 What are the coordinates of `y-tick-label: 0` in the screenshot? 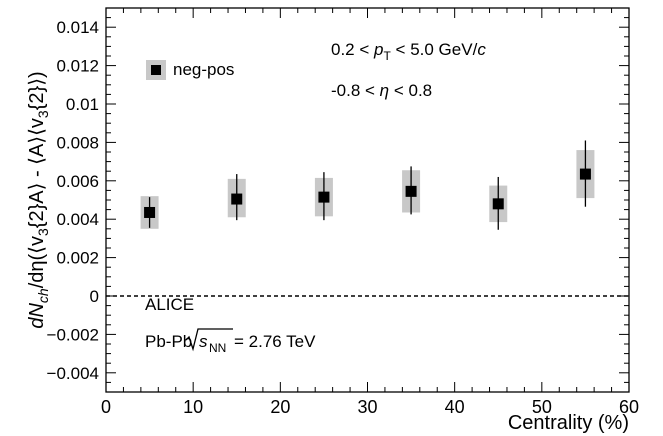 It's located at (94, 296).